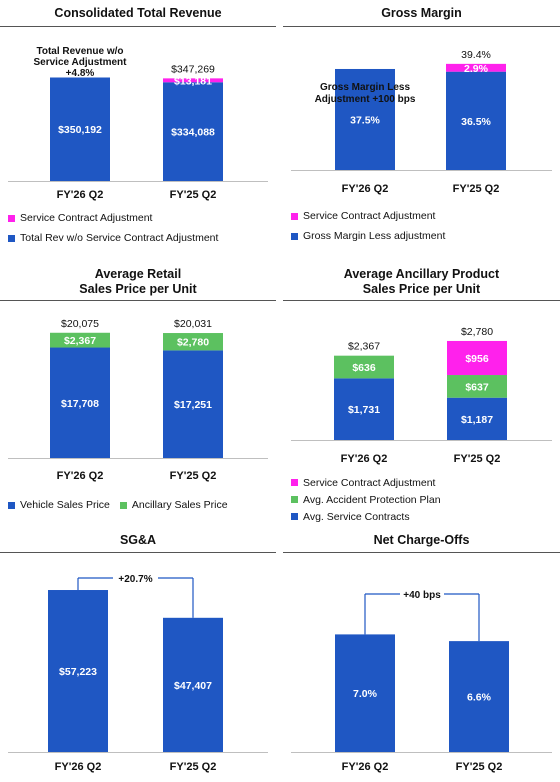 This screenshot has width=560, height=782. I want to click on margin-total-label-1: 39.4%, so click(476, 55).